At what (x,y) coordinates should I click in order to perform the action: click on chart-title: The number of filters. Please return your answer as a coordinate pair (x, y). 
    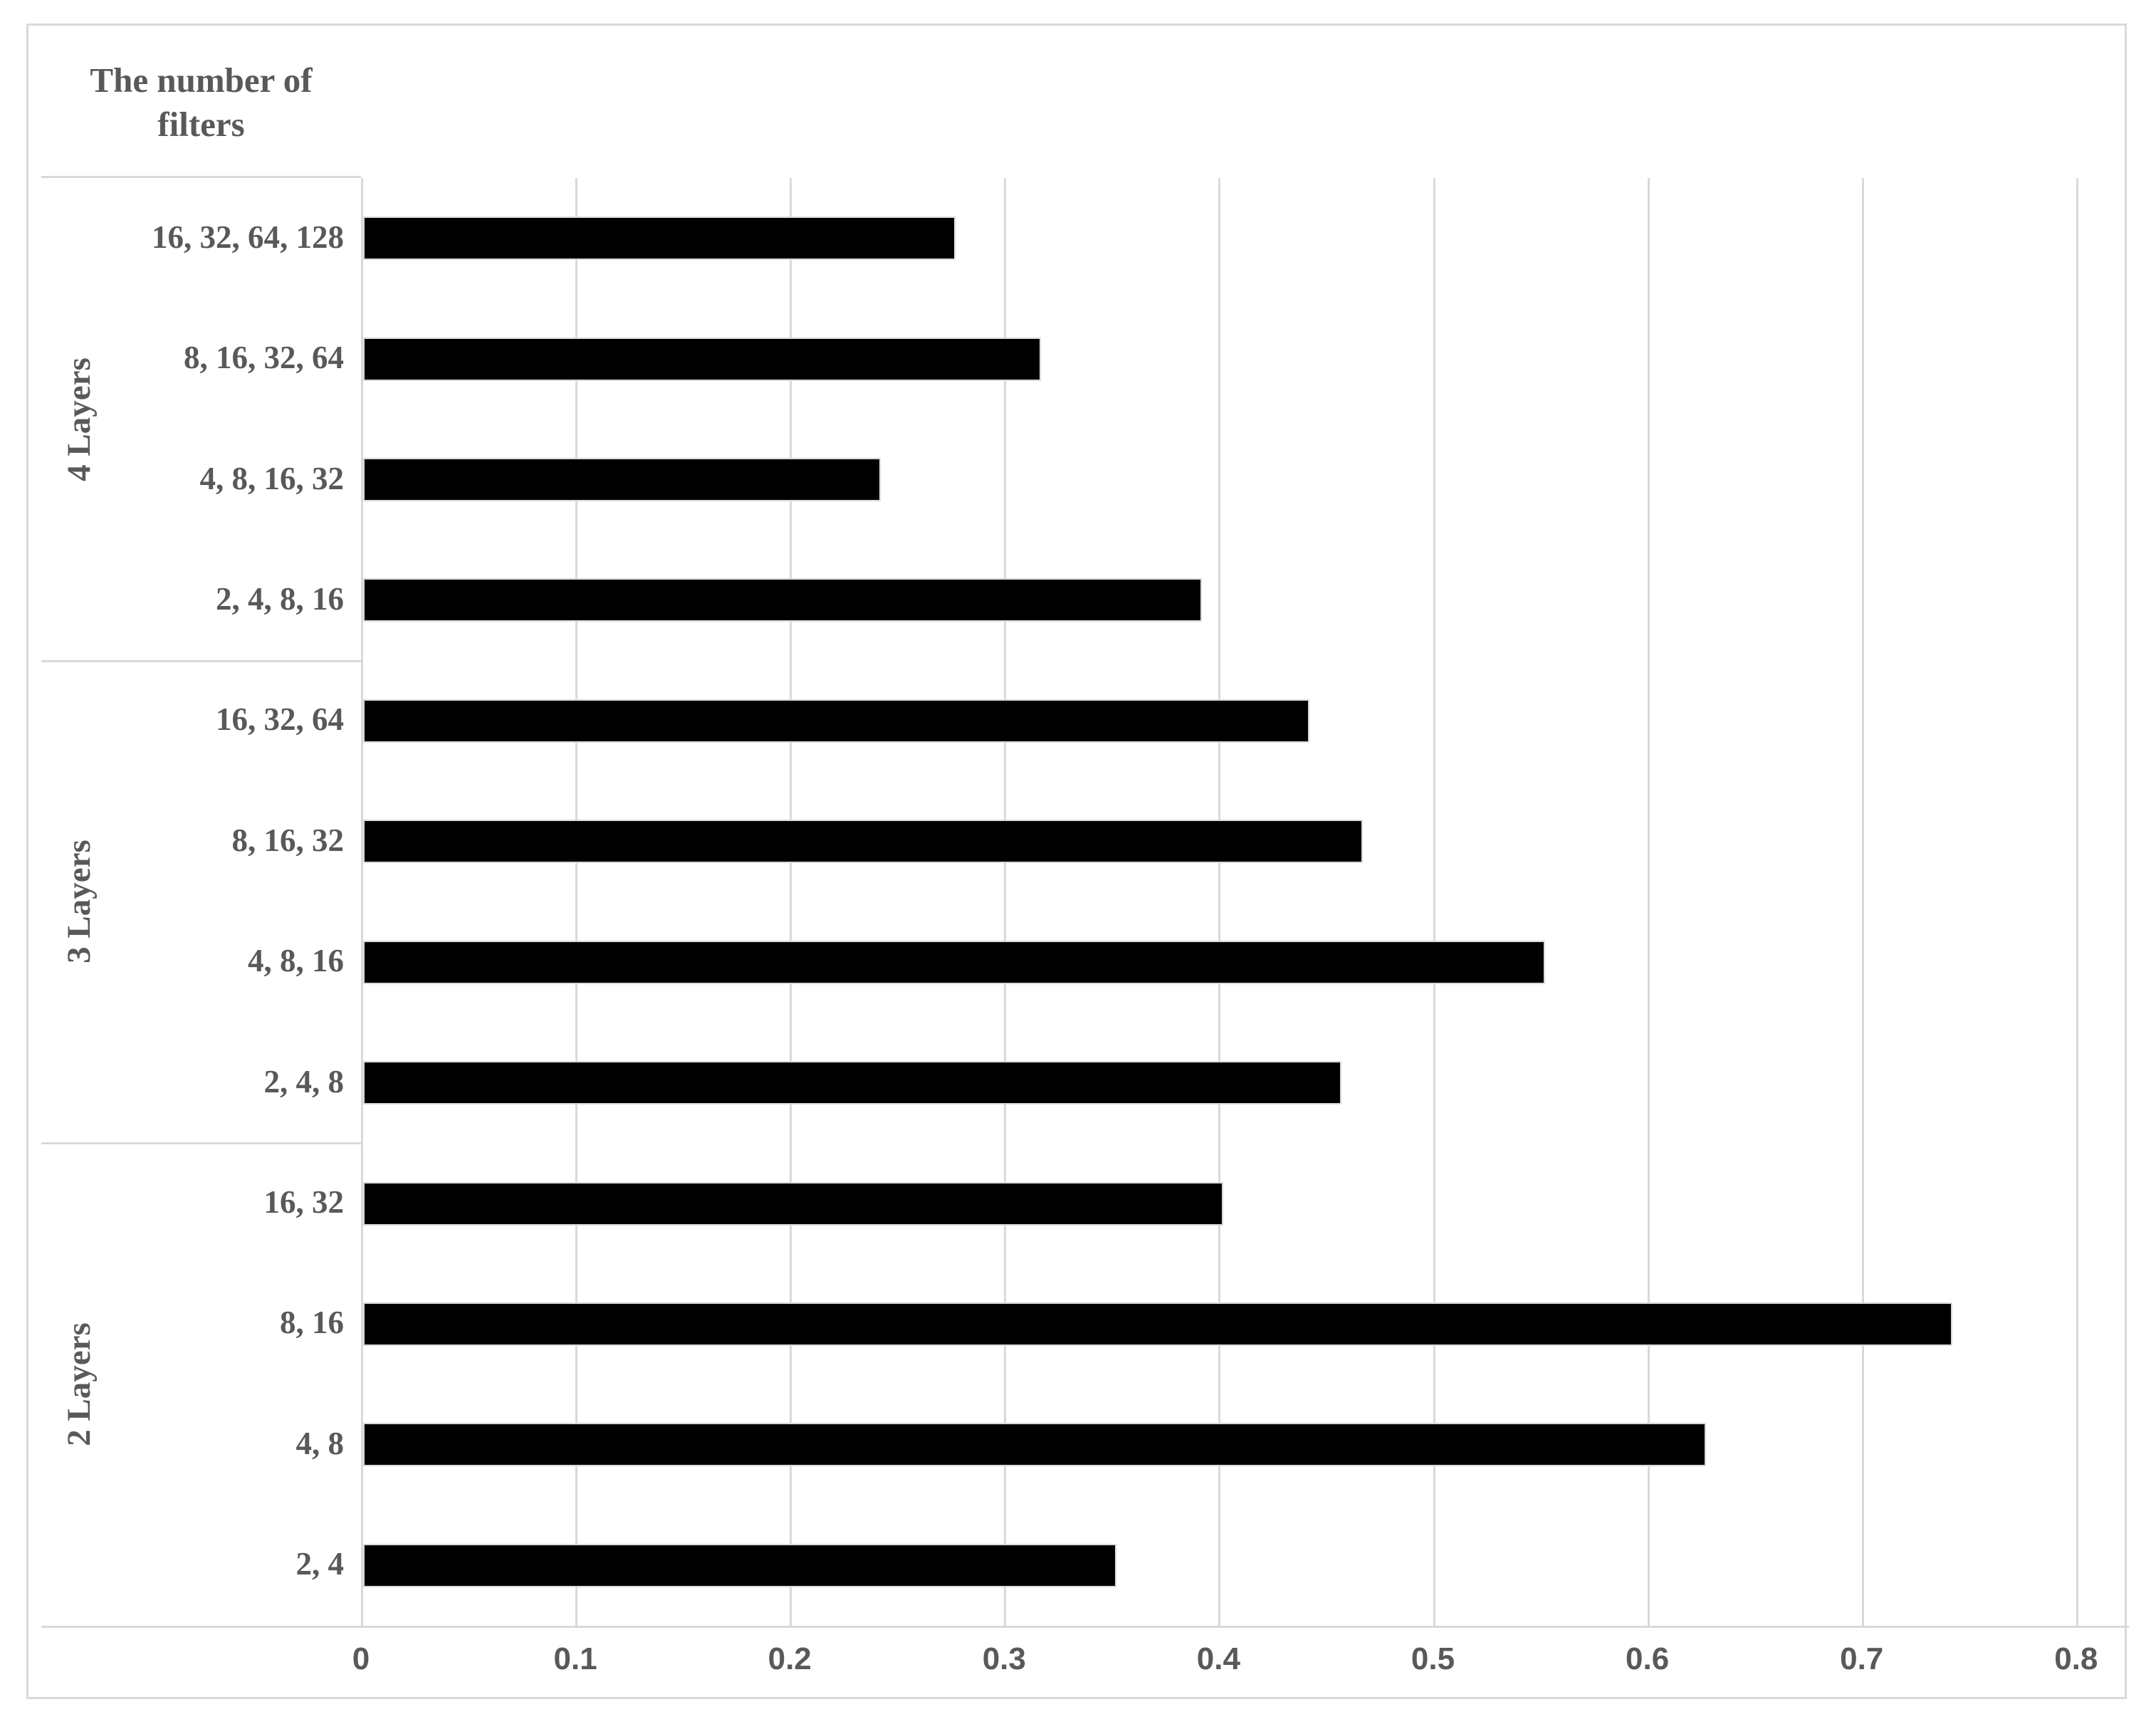
    Looking at the image, I should click on (201, 102).